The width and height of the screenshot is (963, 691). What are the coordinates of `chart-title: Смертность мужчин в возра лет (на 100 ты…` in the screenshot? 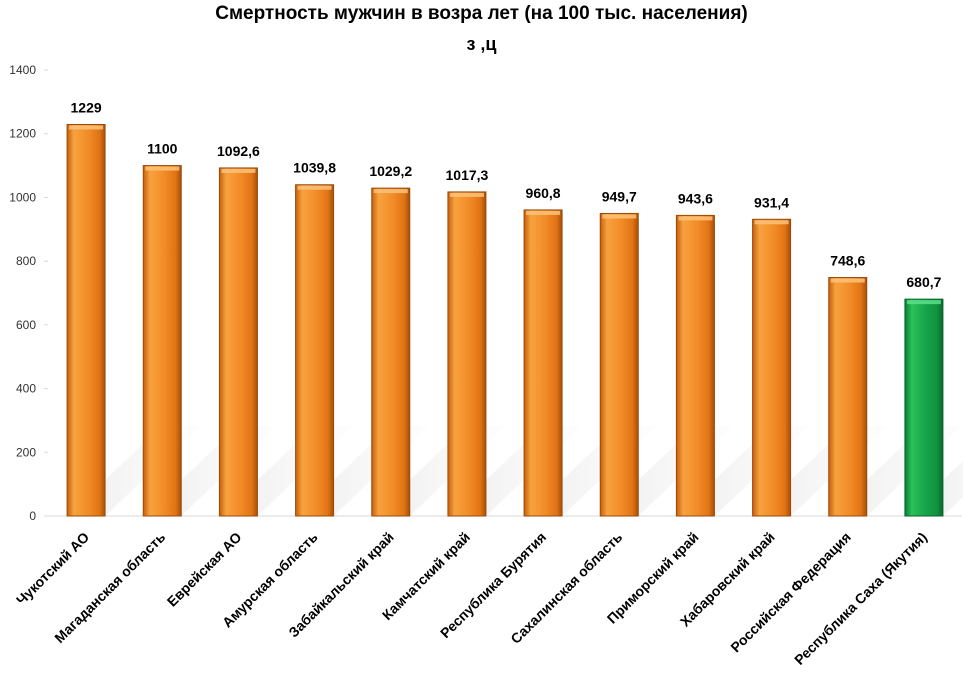 It's located at (481, 13).